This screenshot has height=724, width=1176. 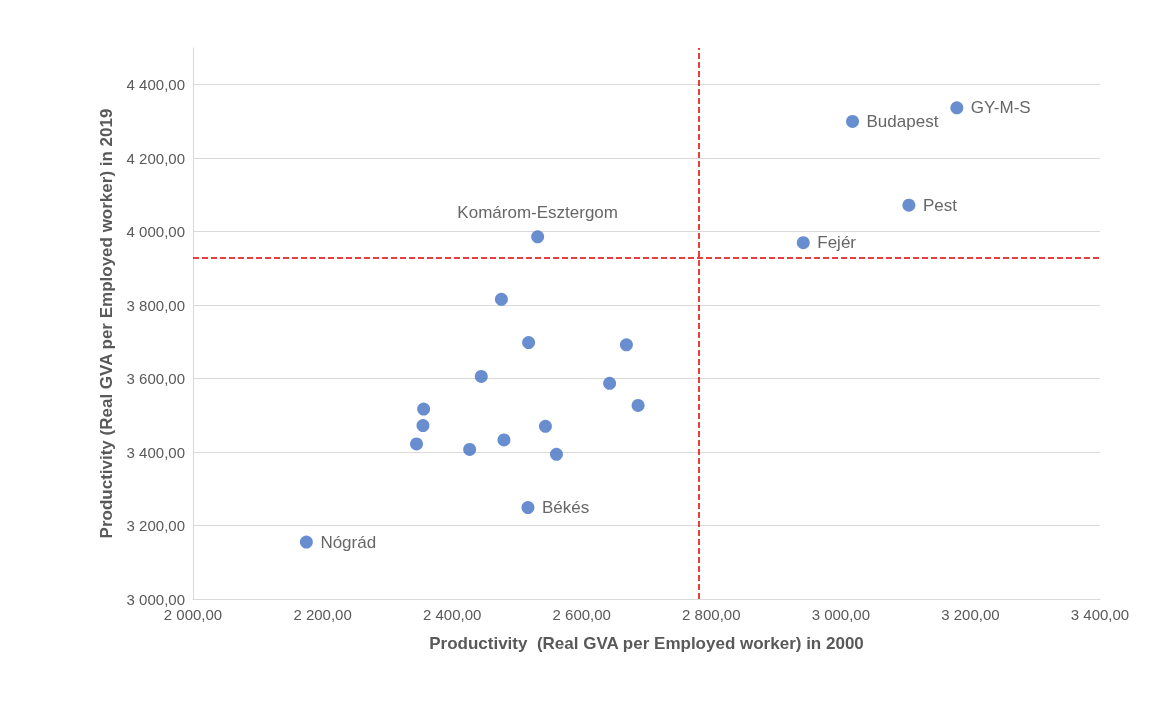 I want to click on y-tick-label: 4 400,00, so click(x=155, y=85).